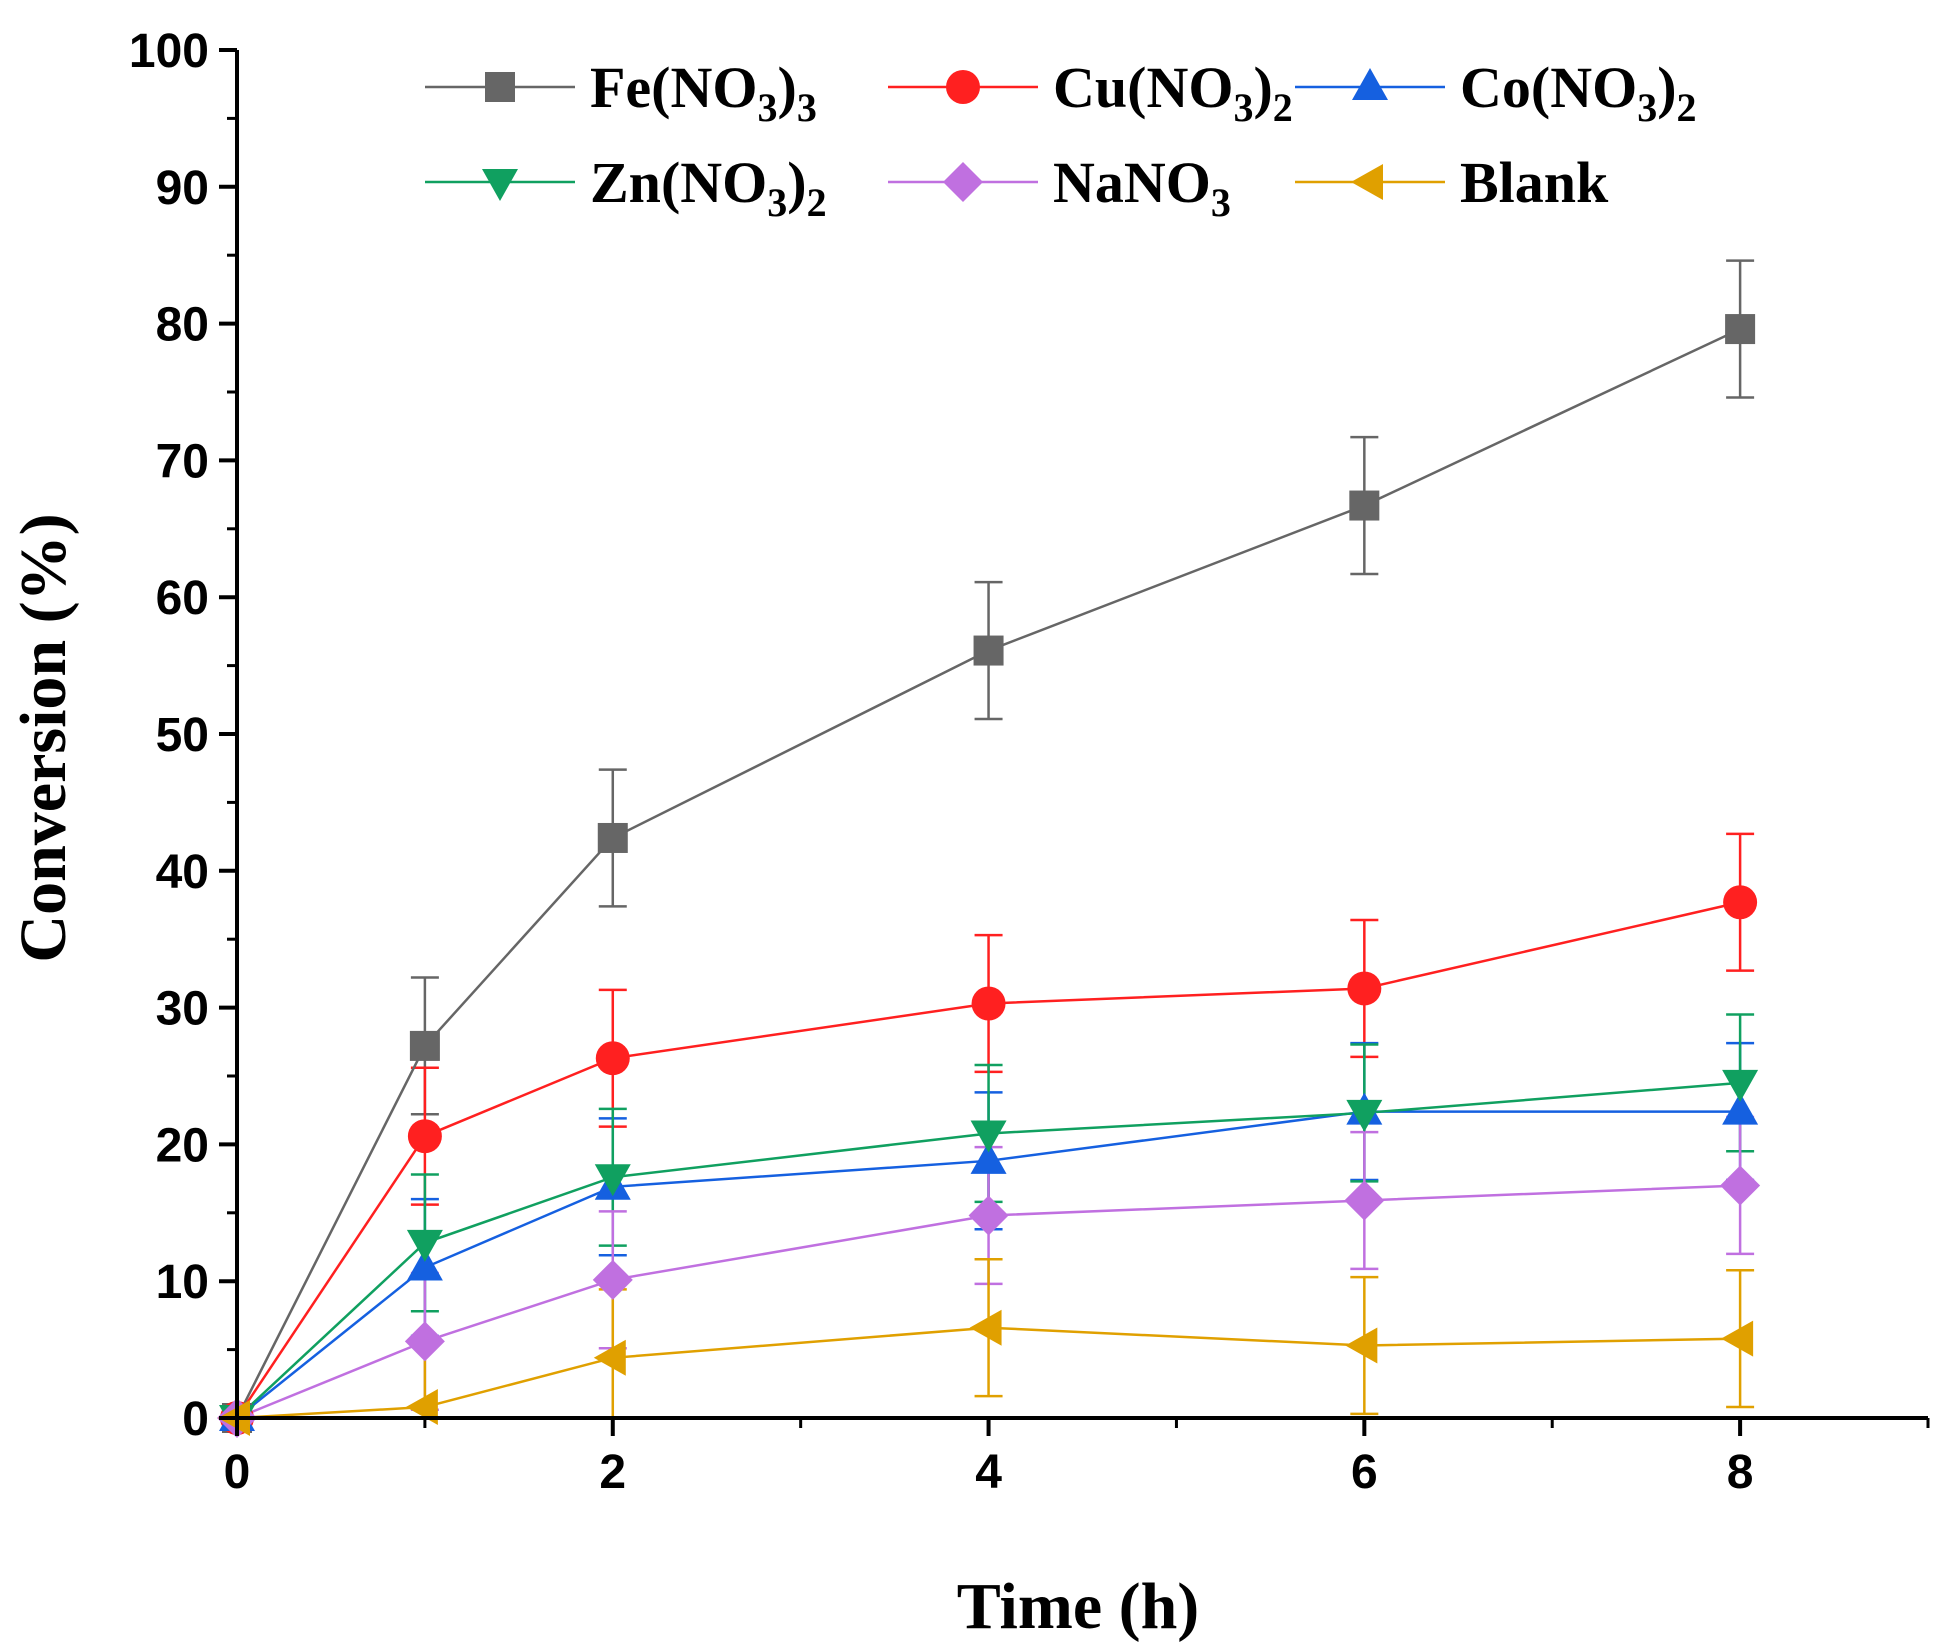 This screenshot has height=1650, width=1937. Describe the element at coordinates (182, 461) in the screenshot. I see `y-tick-label: 70` at that location.